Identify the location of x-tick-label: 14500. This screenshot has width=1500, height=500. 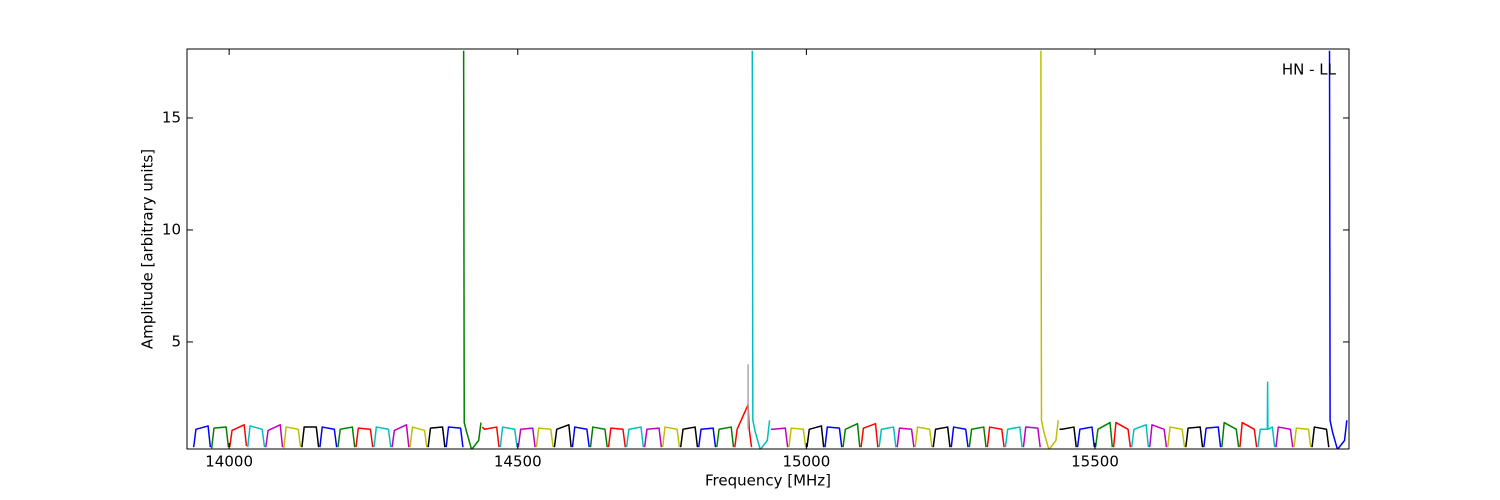
(518, 462).